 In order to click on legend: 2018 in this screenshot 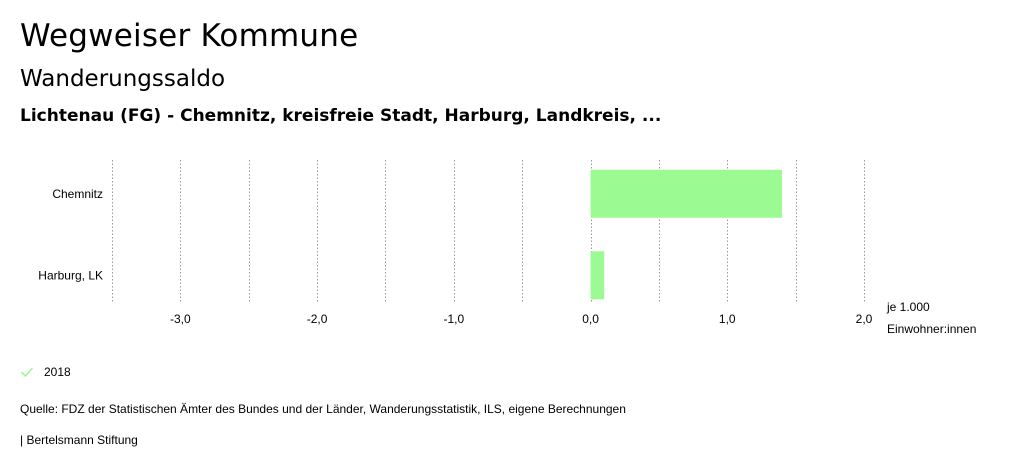, I will do `click(45, 372)`.